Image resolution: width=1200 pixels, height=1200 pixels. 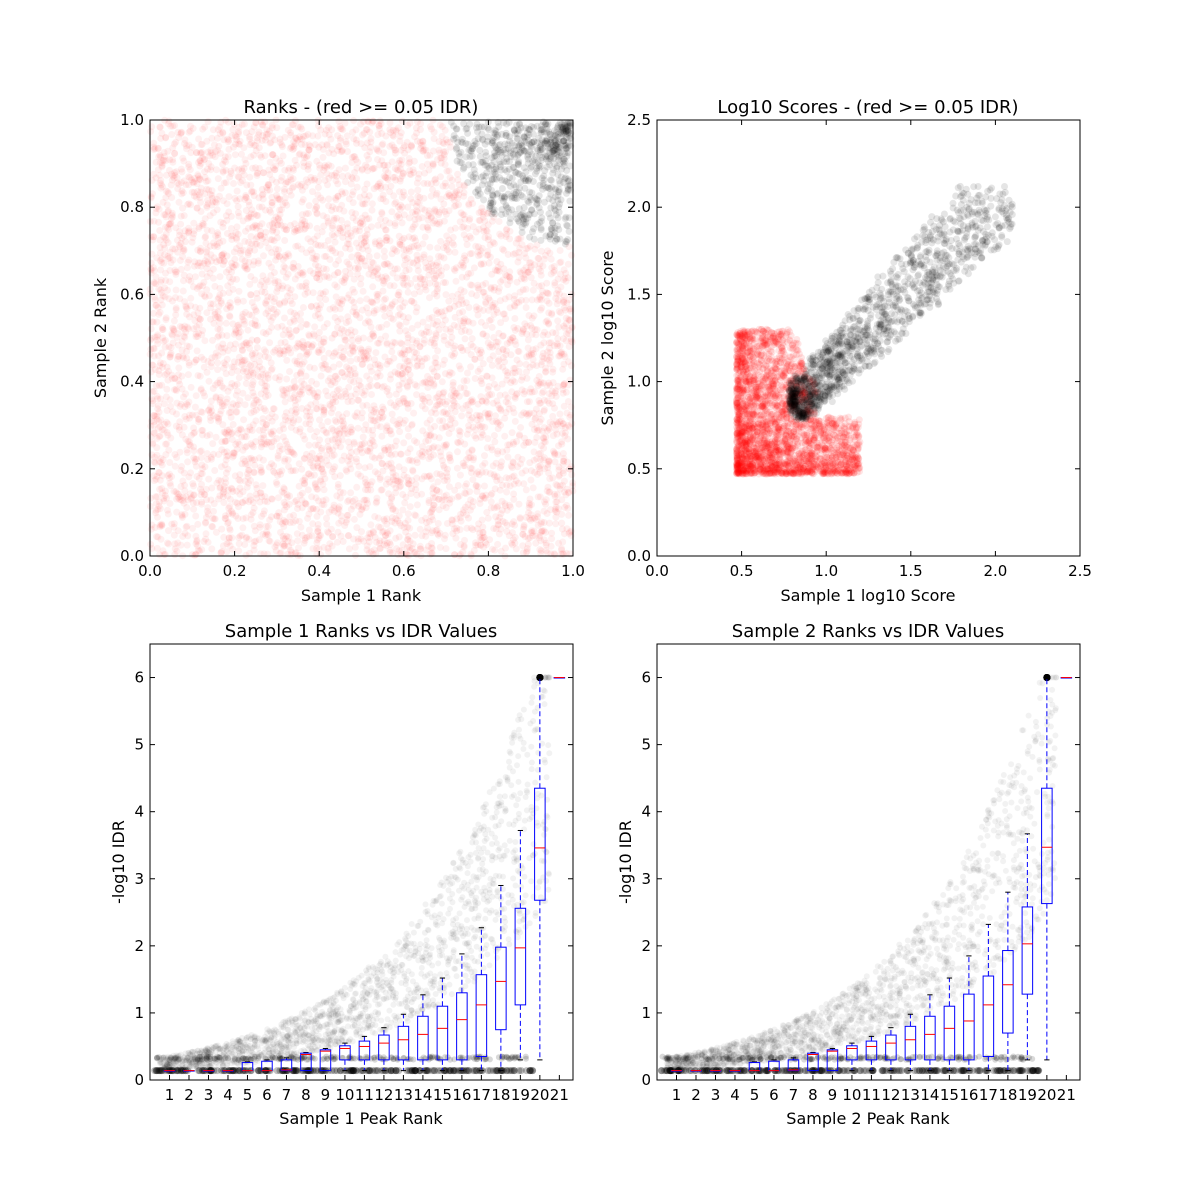 What do you see at coordinates (361, 107) in the screenshot?
I see `chart-title: Ranks - (red >= 0.05 IDR)` at bounding box center [361, 107].